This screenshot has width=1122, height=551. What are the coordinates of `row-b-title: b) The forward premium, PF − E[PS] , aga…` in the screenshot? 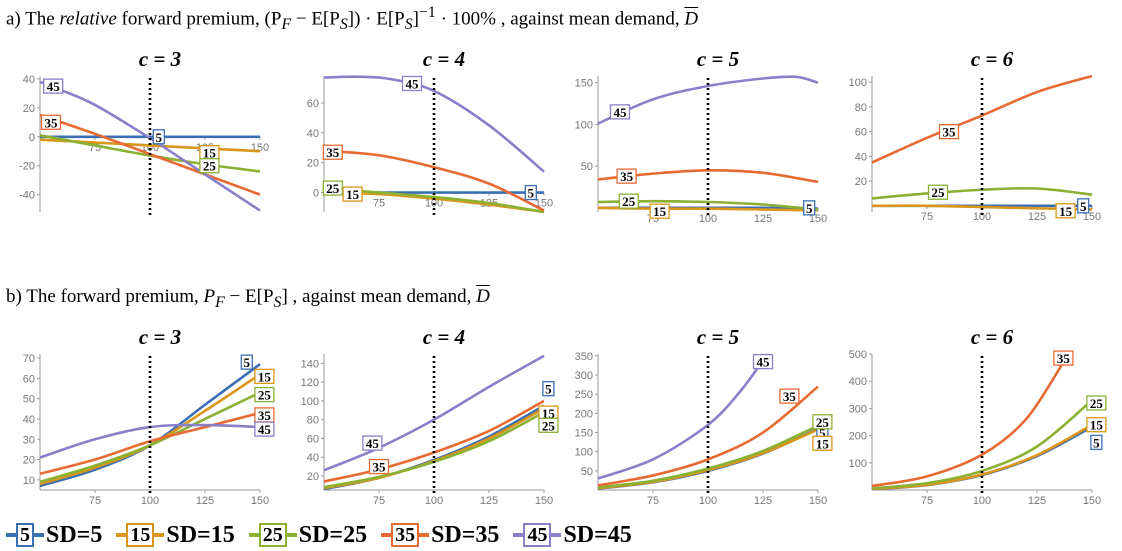 It's located at (248, 298).